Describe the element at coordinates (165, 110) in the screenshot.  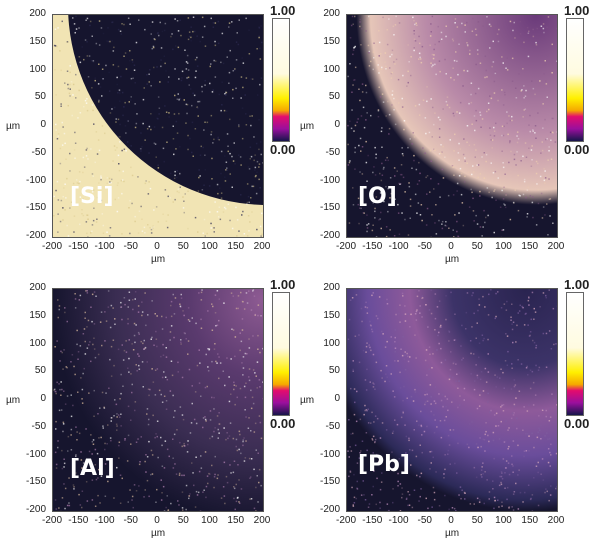
I see `dark-disk` at that location.